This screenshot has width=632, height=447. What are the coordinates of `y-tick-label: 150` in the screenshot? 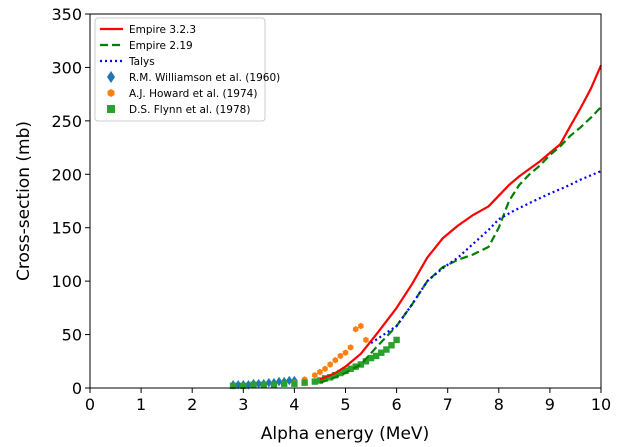 It's located at (66, 228).